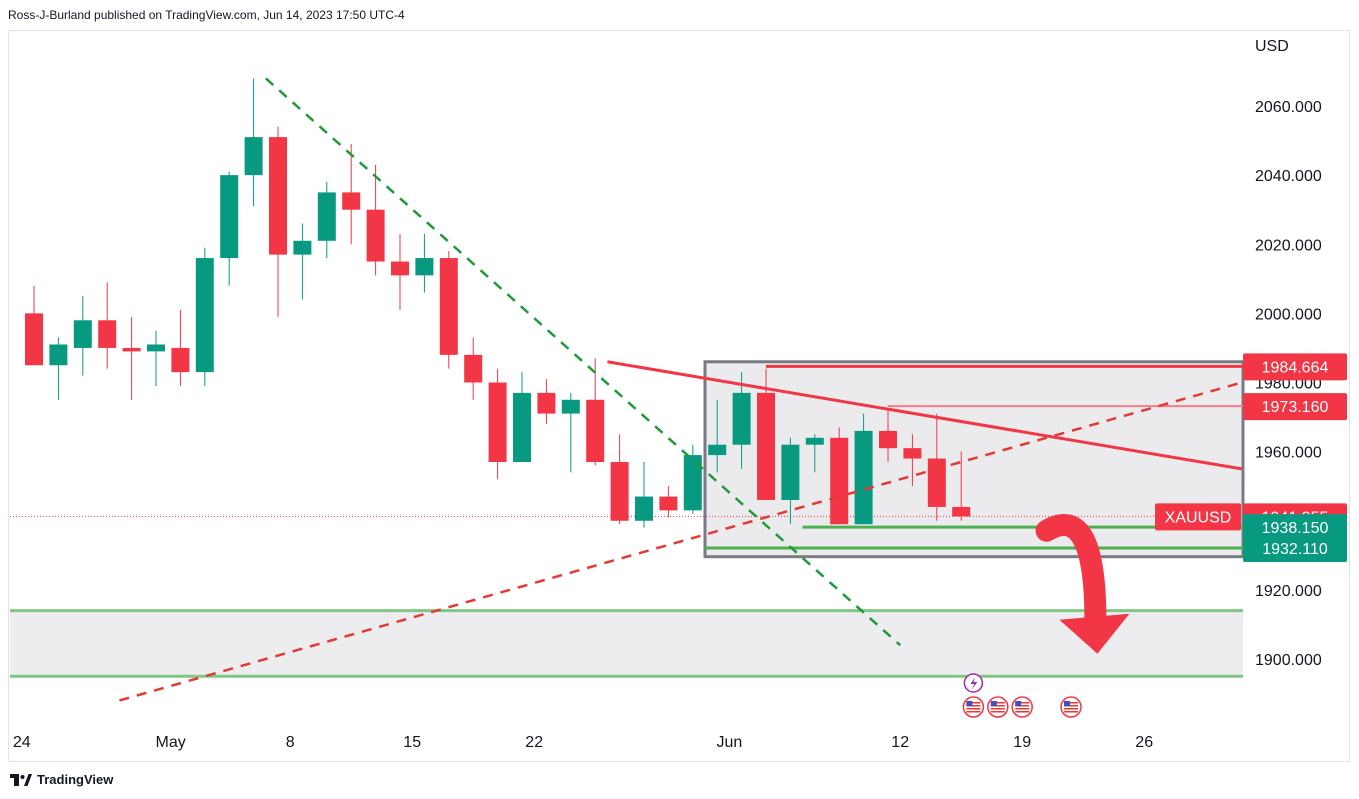  I want to click on price-tag: 1973.160, so click(1295, 407).